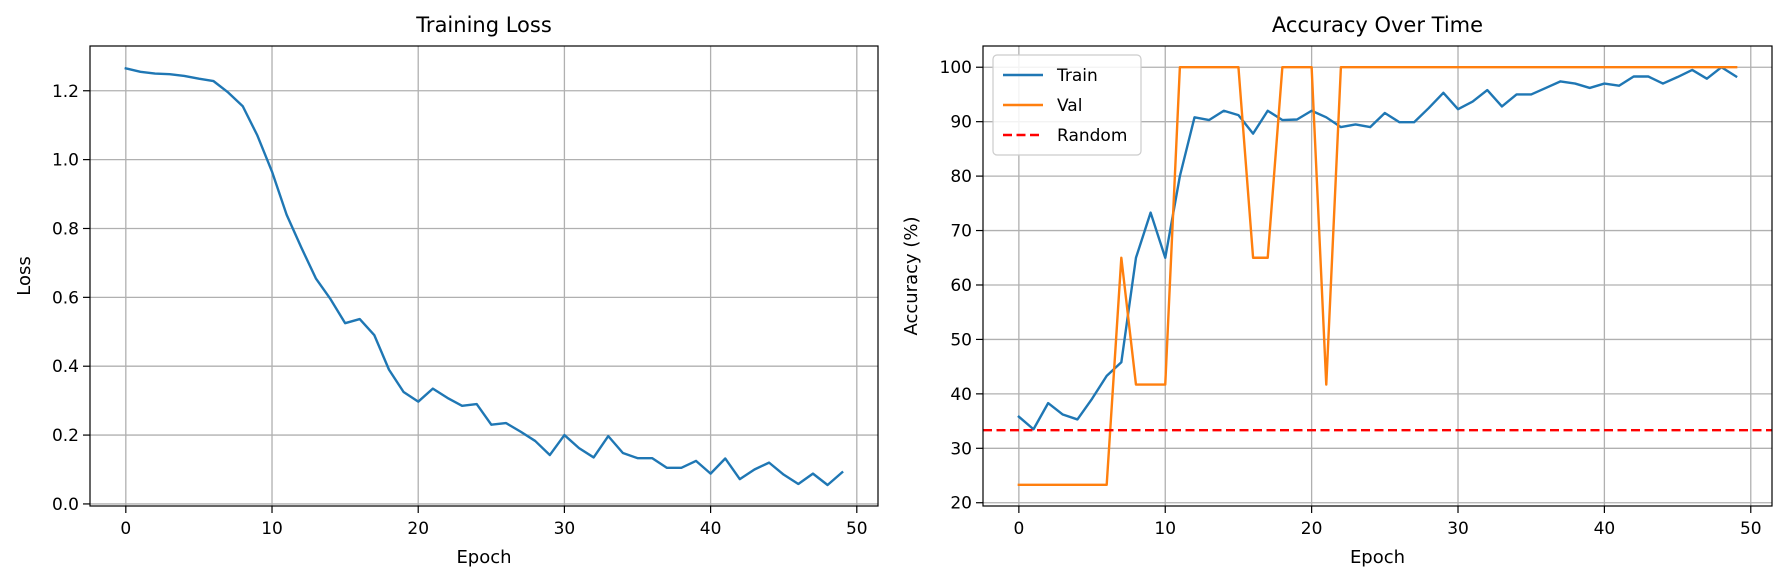 The width and height of the screenshot is (1783, 582). I want to click on legend-box, so click(1067, 105).